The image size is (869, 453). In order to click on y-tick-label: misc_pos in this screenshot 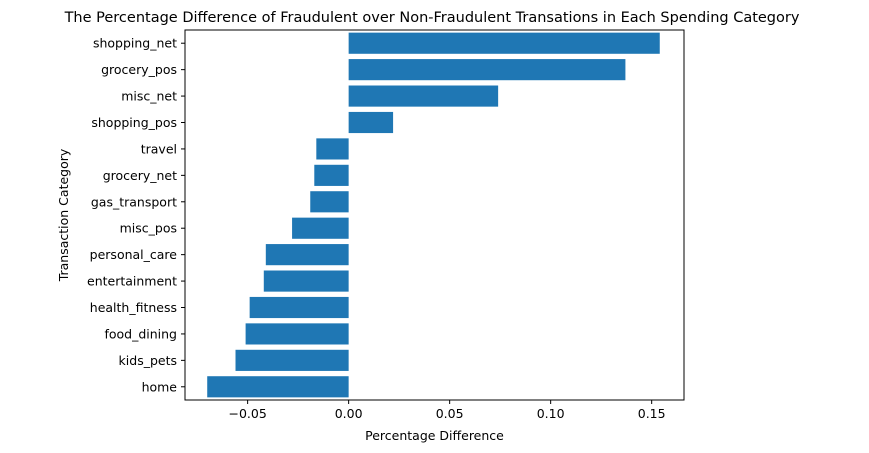, I will do `click(148, 228)`.